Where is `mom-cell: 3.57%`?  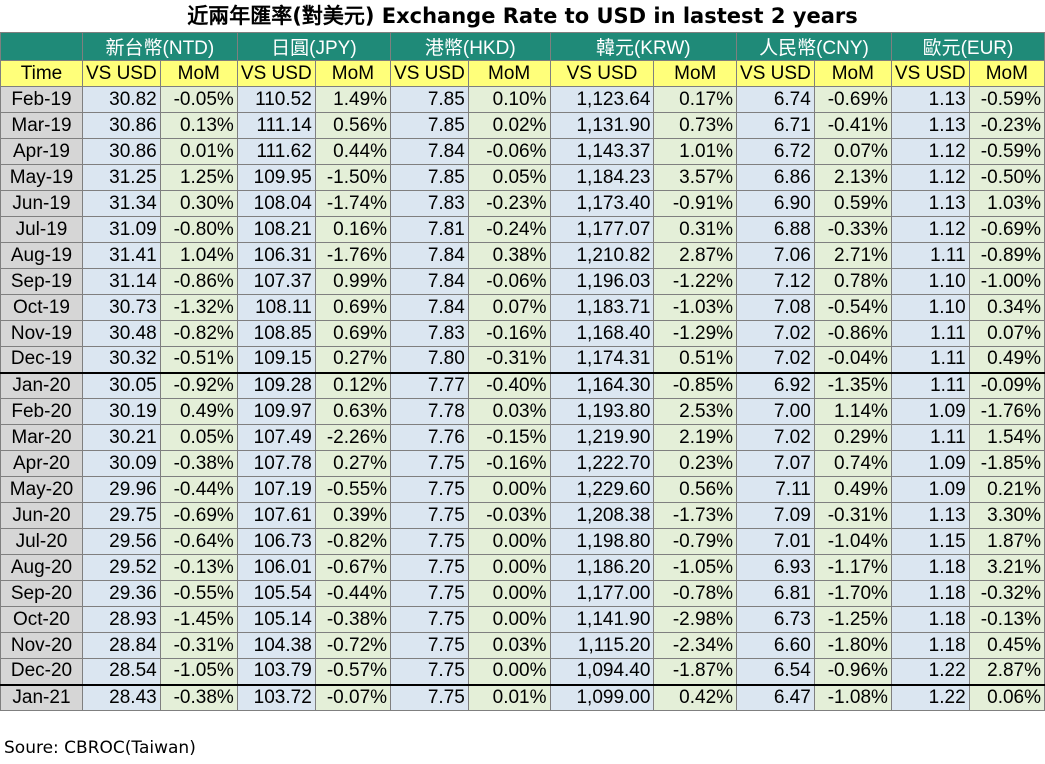
mom-cell: 3.57% is located at coordinates (695, 177).